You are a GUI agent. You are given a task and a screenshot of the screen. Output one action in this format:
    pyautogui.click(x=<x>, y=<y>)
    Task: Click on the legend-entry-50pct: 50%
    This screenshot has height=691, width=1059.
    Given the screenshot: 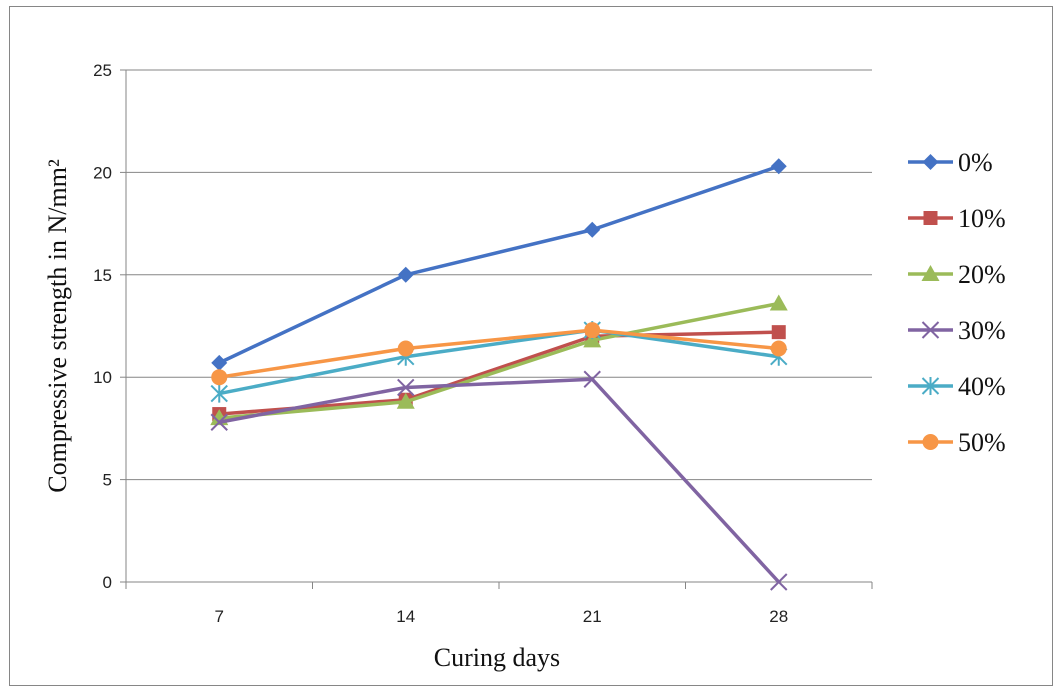 What is the action you would take?
    pyautogui.click(x=957, y=442)
    